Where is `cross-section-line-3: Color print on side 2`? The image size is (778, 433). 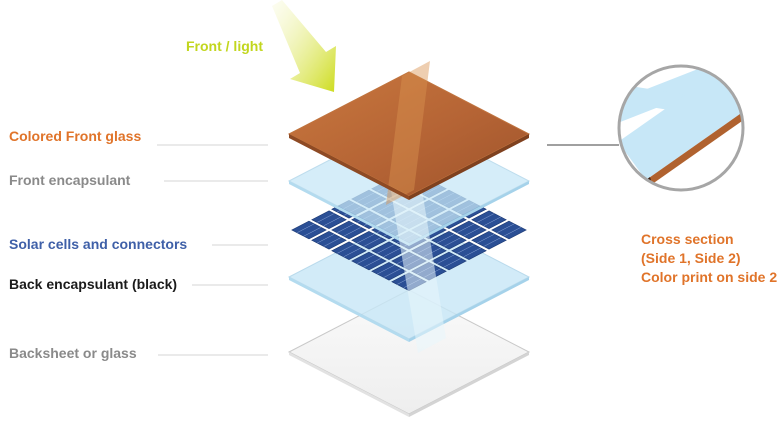
cross-section-line-3: Color print on side 2 is located at coordinates (709, 277).